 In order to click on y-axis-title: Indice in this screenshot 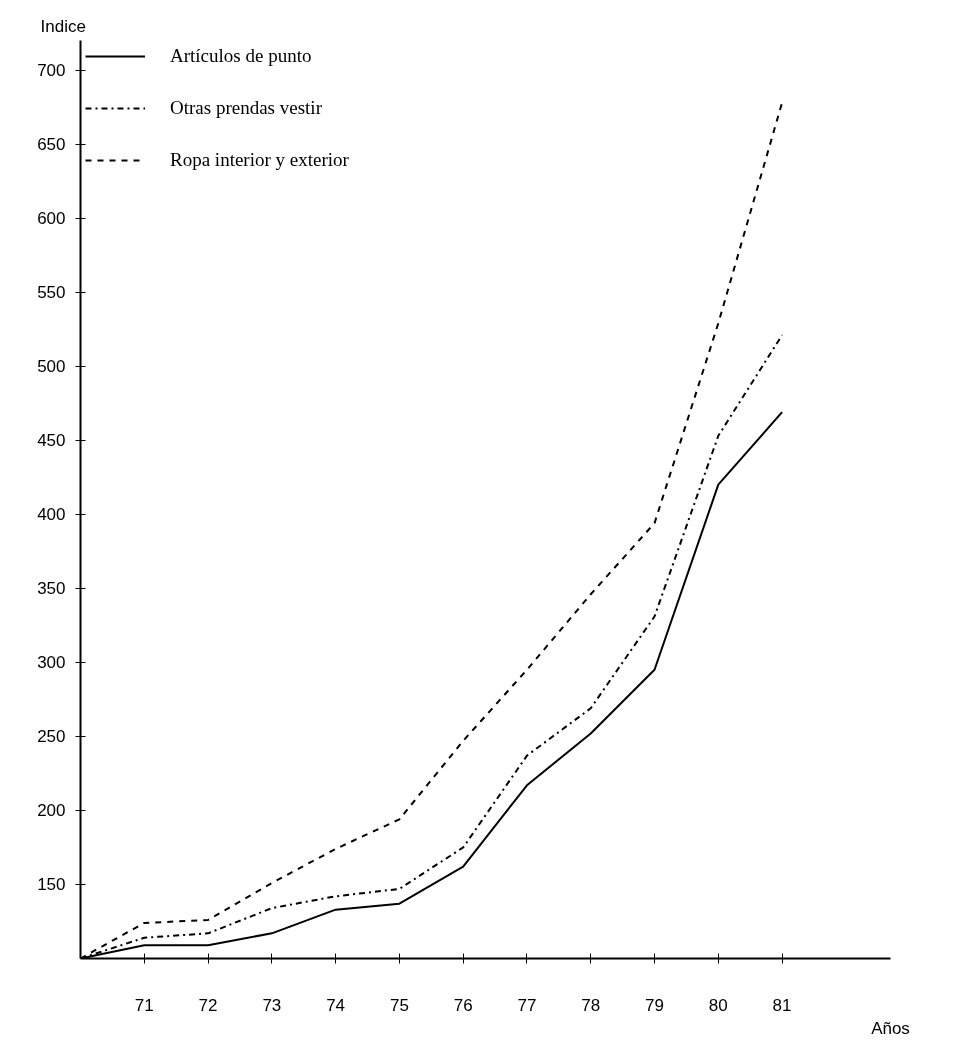, I will do `click(63, 26)`.